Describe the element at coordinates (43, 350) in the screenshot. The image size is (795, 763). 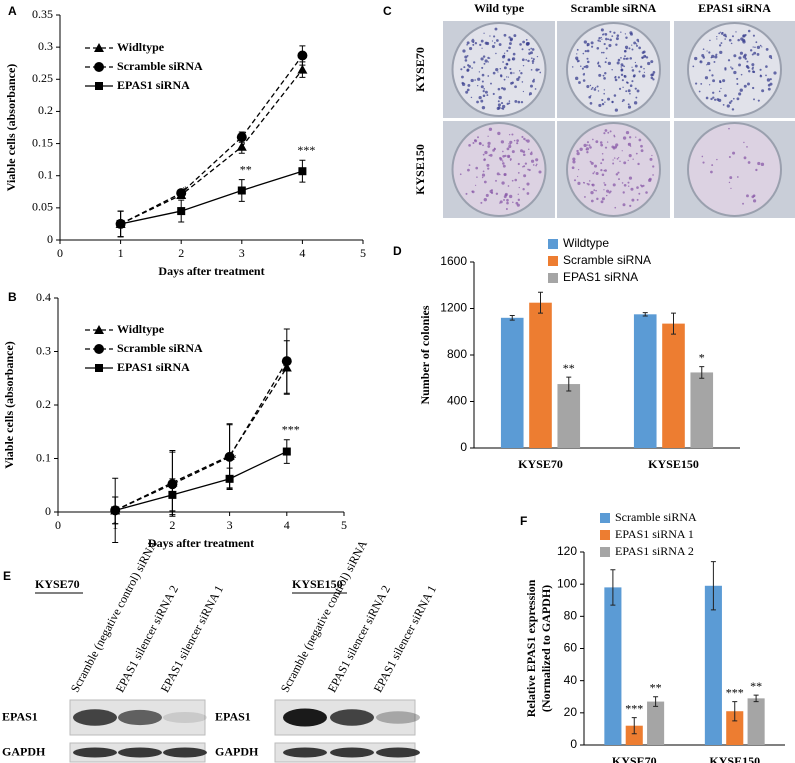
I see `y-tick-label: 0.3` at that location.